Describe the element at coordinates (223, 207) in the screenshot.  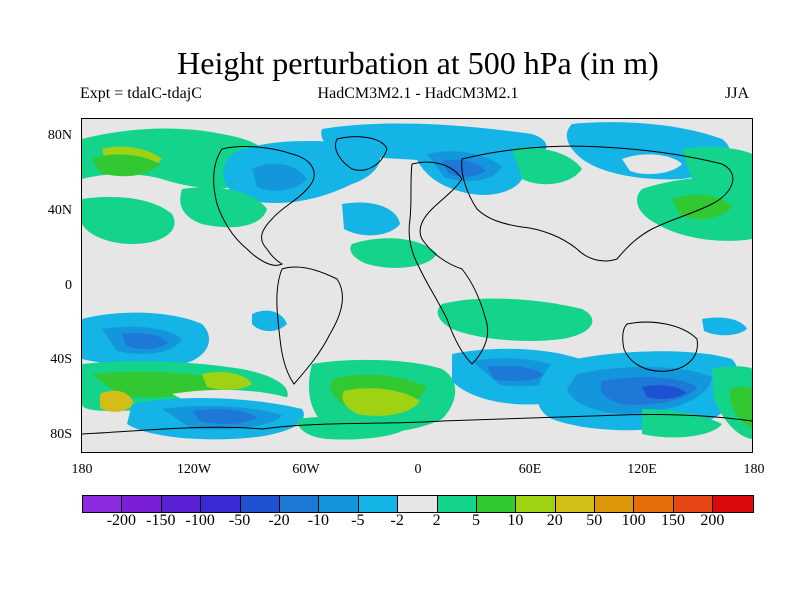
I see `contour-atlantic-green` at that location.